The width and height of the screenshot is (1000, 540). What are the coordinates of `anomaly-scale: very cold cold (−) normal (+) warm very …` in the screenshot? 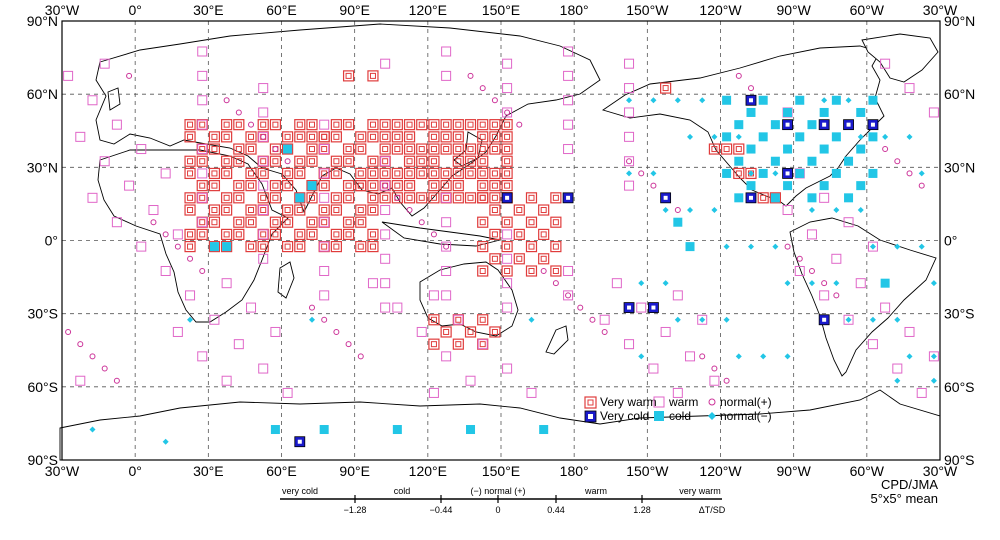 It's located at (503, 500).